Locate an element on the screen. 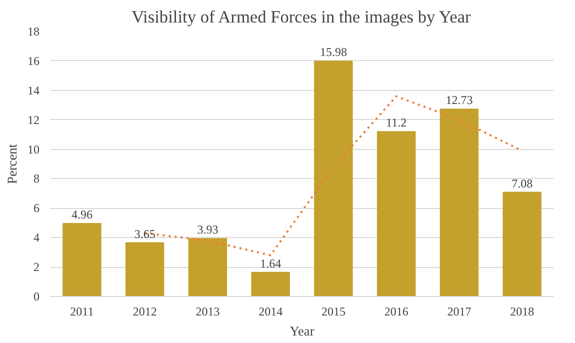  data-label: 3.93 is located at coordinates (207, 229).